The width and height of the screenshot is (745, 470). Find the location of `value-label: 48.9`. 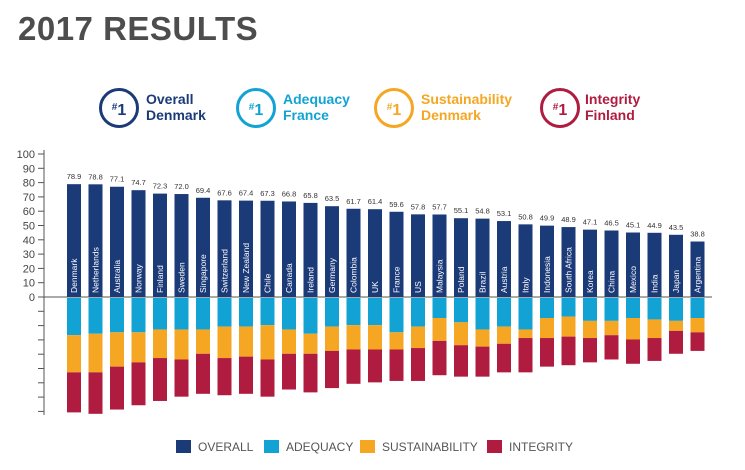

value-label: 48.9 is located at coordinates (568, 219).